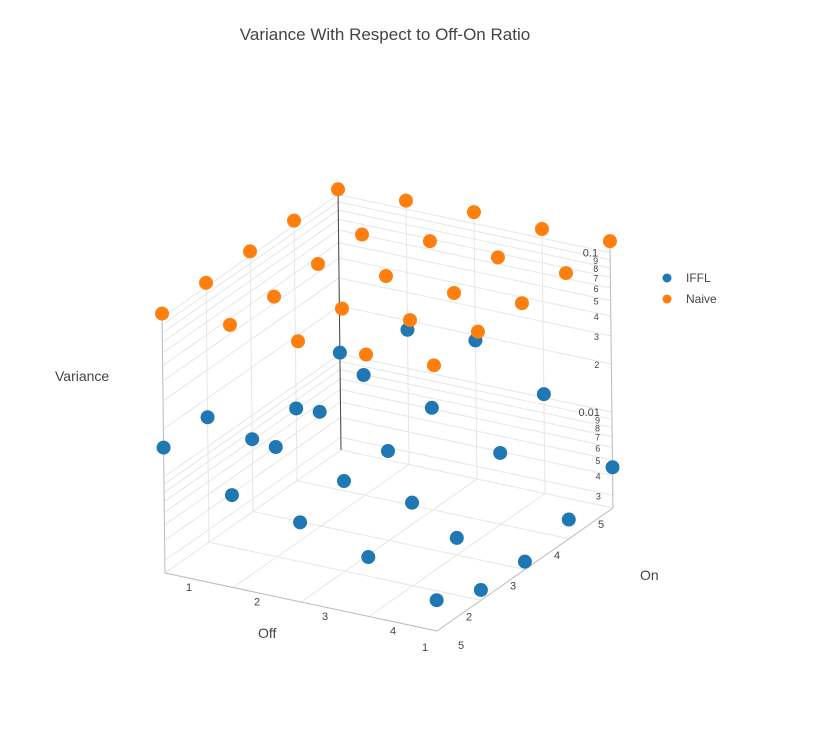  Describe the element at coordinates (596, 365) in the screenshot. I see `z-tick-label: 2` at that location.